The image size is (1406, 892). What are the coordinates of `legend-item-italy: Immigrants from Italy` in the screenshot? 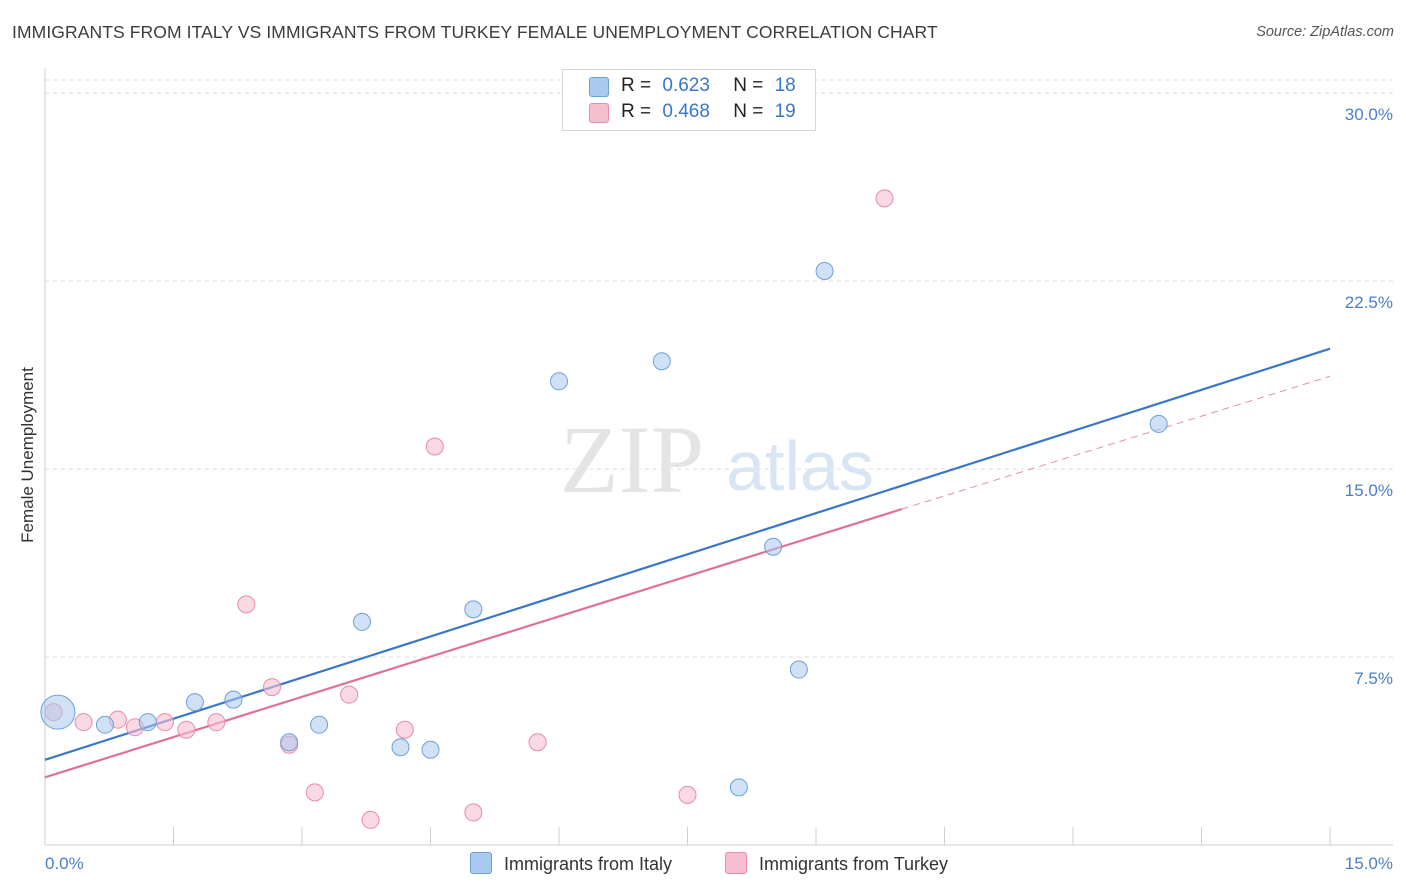 It's located at (571, 863).